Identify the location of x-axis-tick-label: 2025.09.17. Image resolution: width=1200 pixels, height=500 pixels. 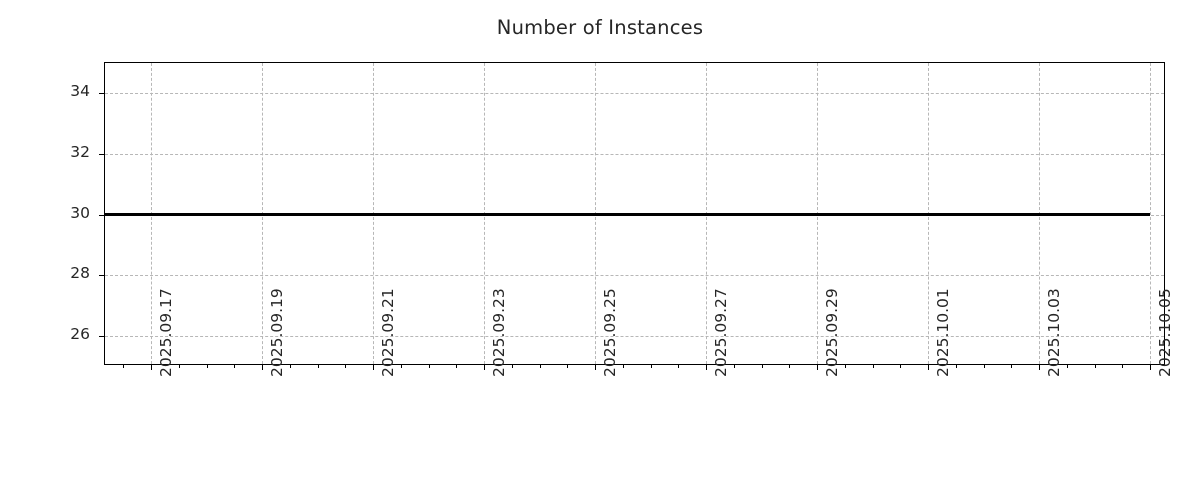
(166, 332).